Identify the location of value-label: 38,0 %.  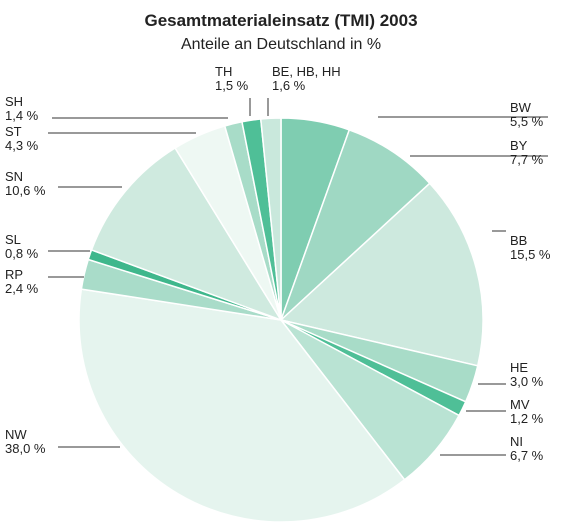
(25, 448).